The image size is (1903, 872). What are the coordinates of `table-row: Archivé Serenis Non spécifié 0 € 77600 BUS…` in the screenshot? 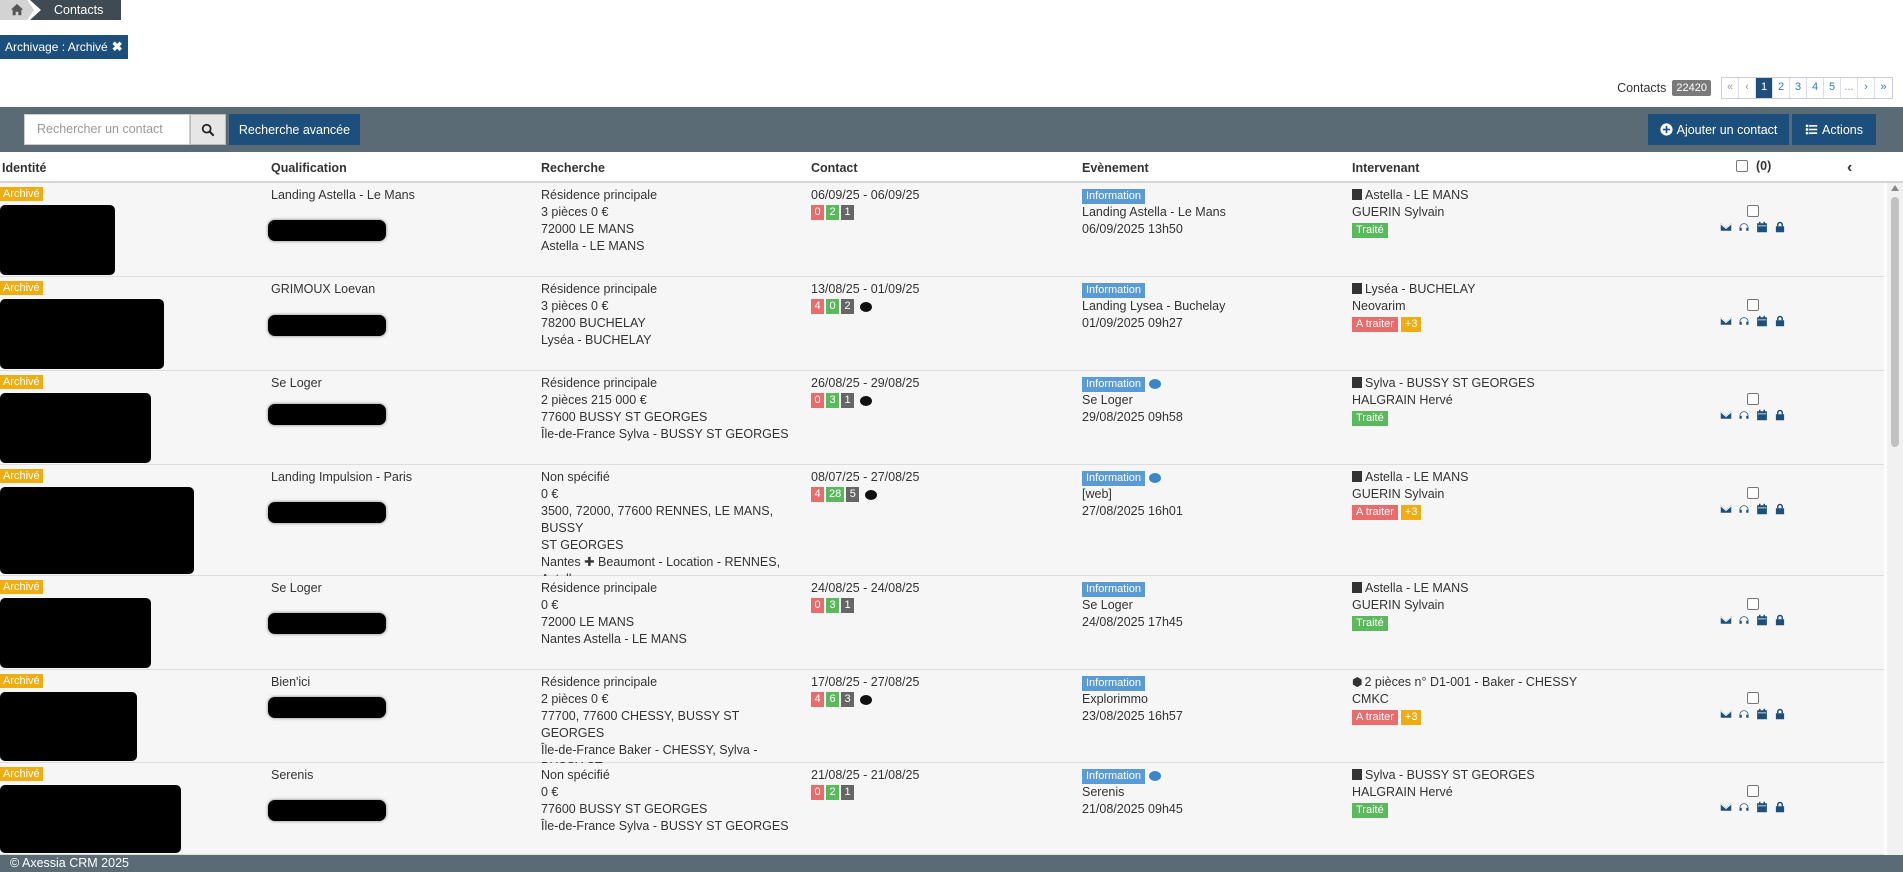 It's located at (942, 809).